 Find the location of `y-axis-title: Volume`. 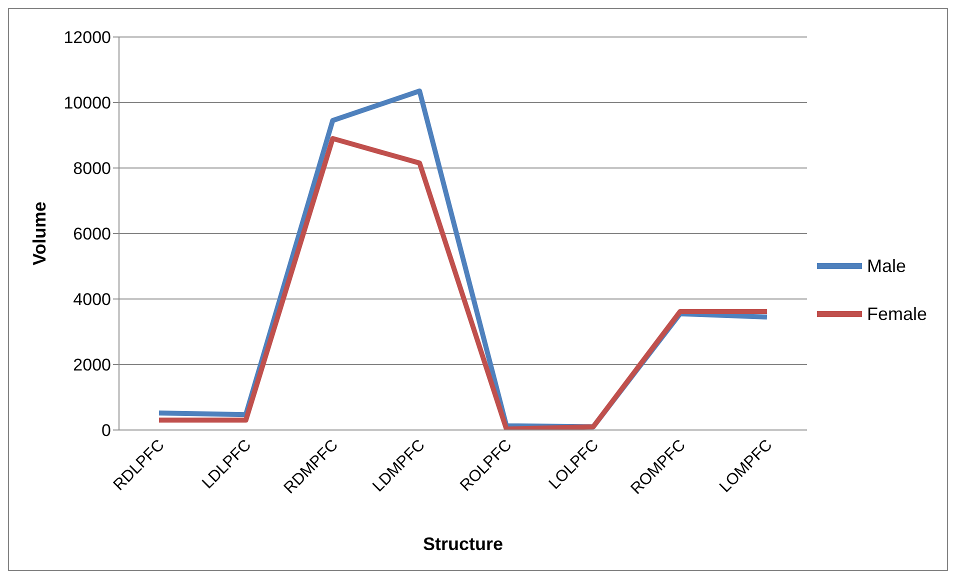

y-axis-title: Volume is located at coordinates (39, 234).